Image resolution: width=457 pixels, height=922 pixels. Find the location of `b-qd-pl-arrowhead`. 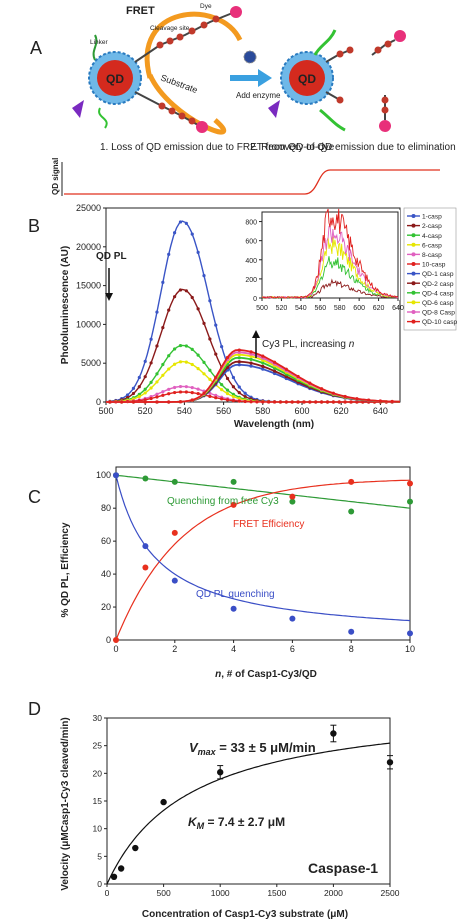

b-qd-pl-arrowhead is located at coordinates (109, 297).